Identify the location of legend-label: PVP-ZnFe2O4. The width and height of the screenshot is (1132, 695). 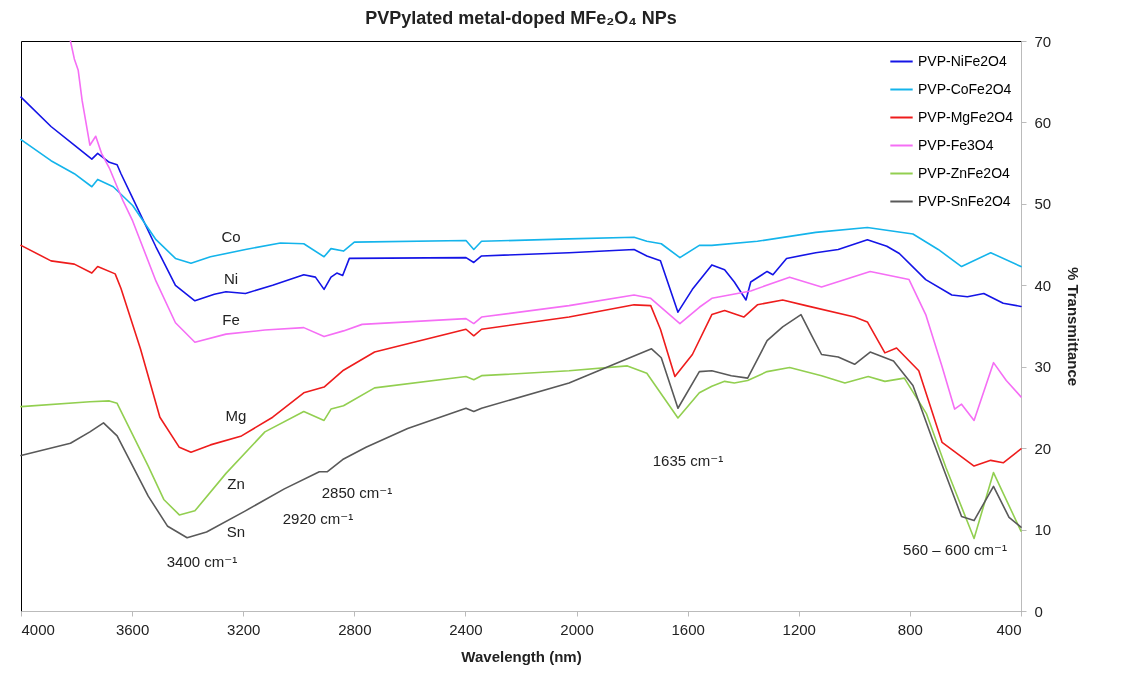
(964, 172).